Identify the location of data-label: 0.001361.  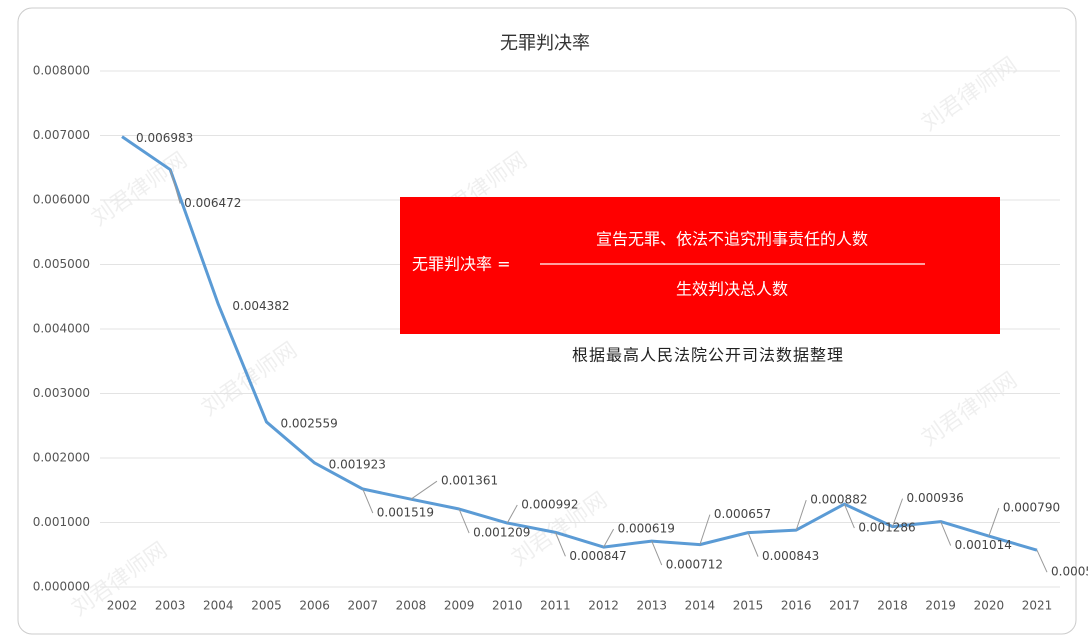
(469, 481).